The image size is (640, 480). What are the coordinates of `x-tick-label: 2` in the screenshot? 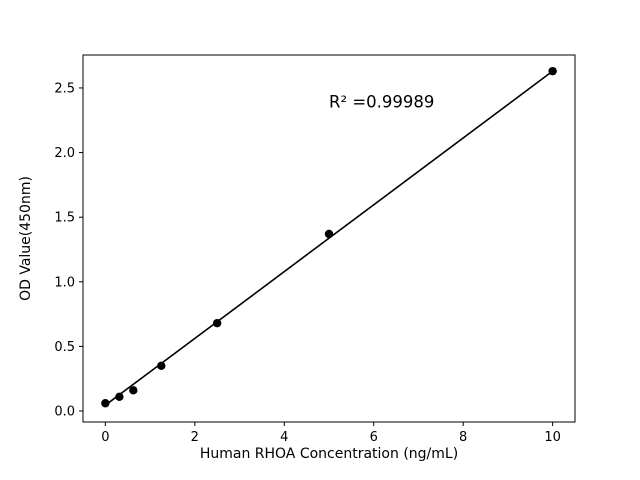 It's located at (195, 437).